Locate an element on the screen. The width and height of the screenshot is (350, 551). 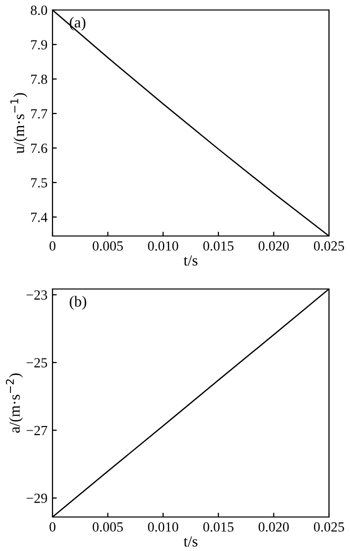
y-tick-label: 8.0 is located at coordinates (39, 11).